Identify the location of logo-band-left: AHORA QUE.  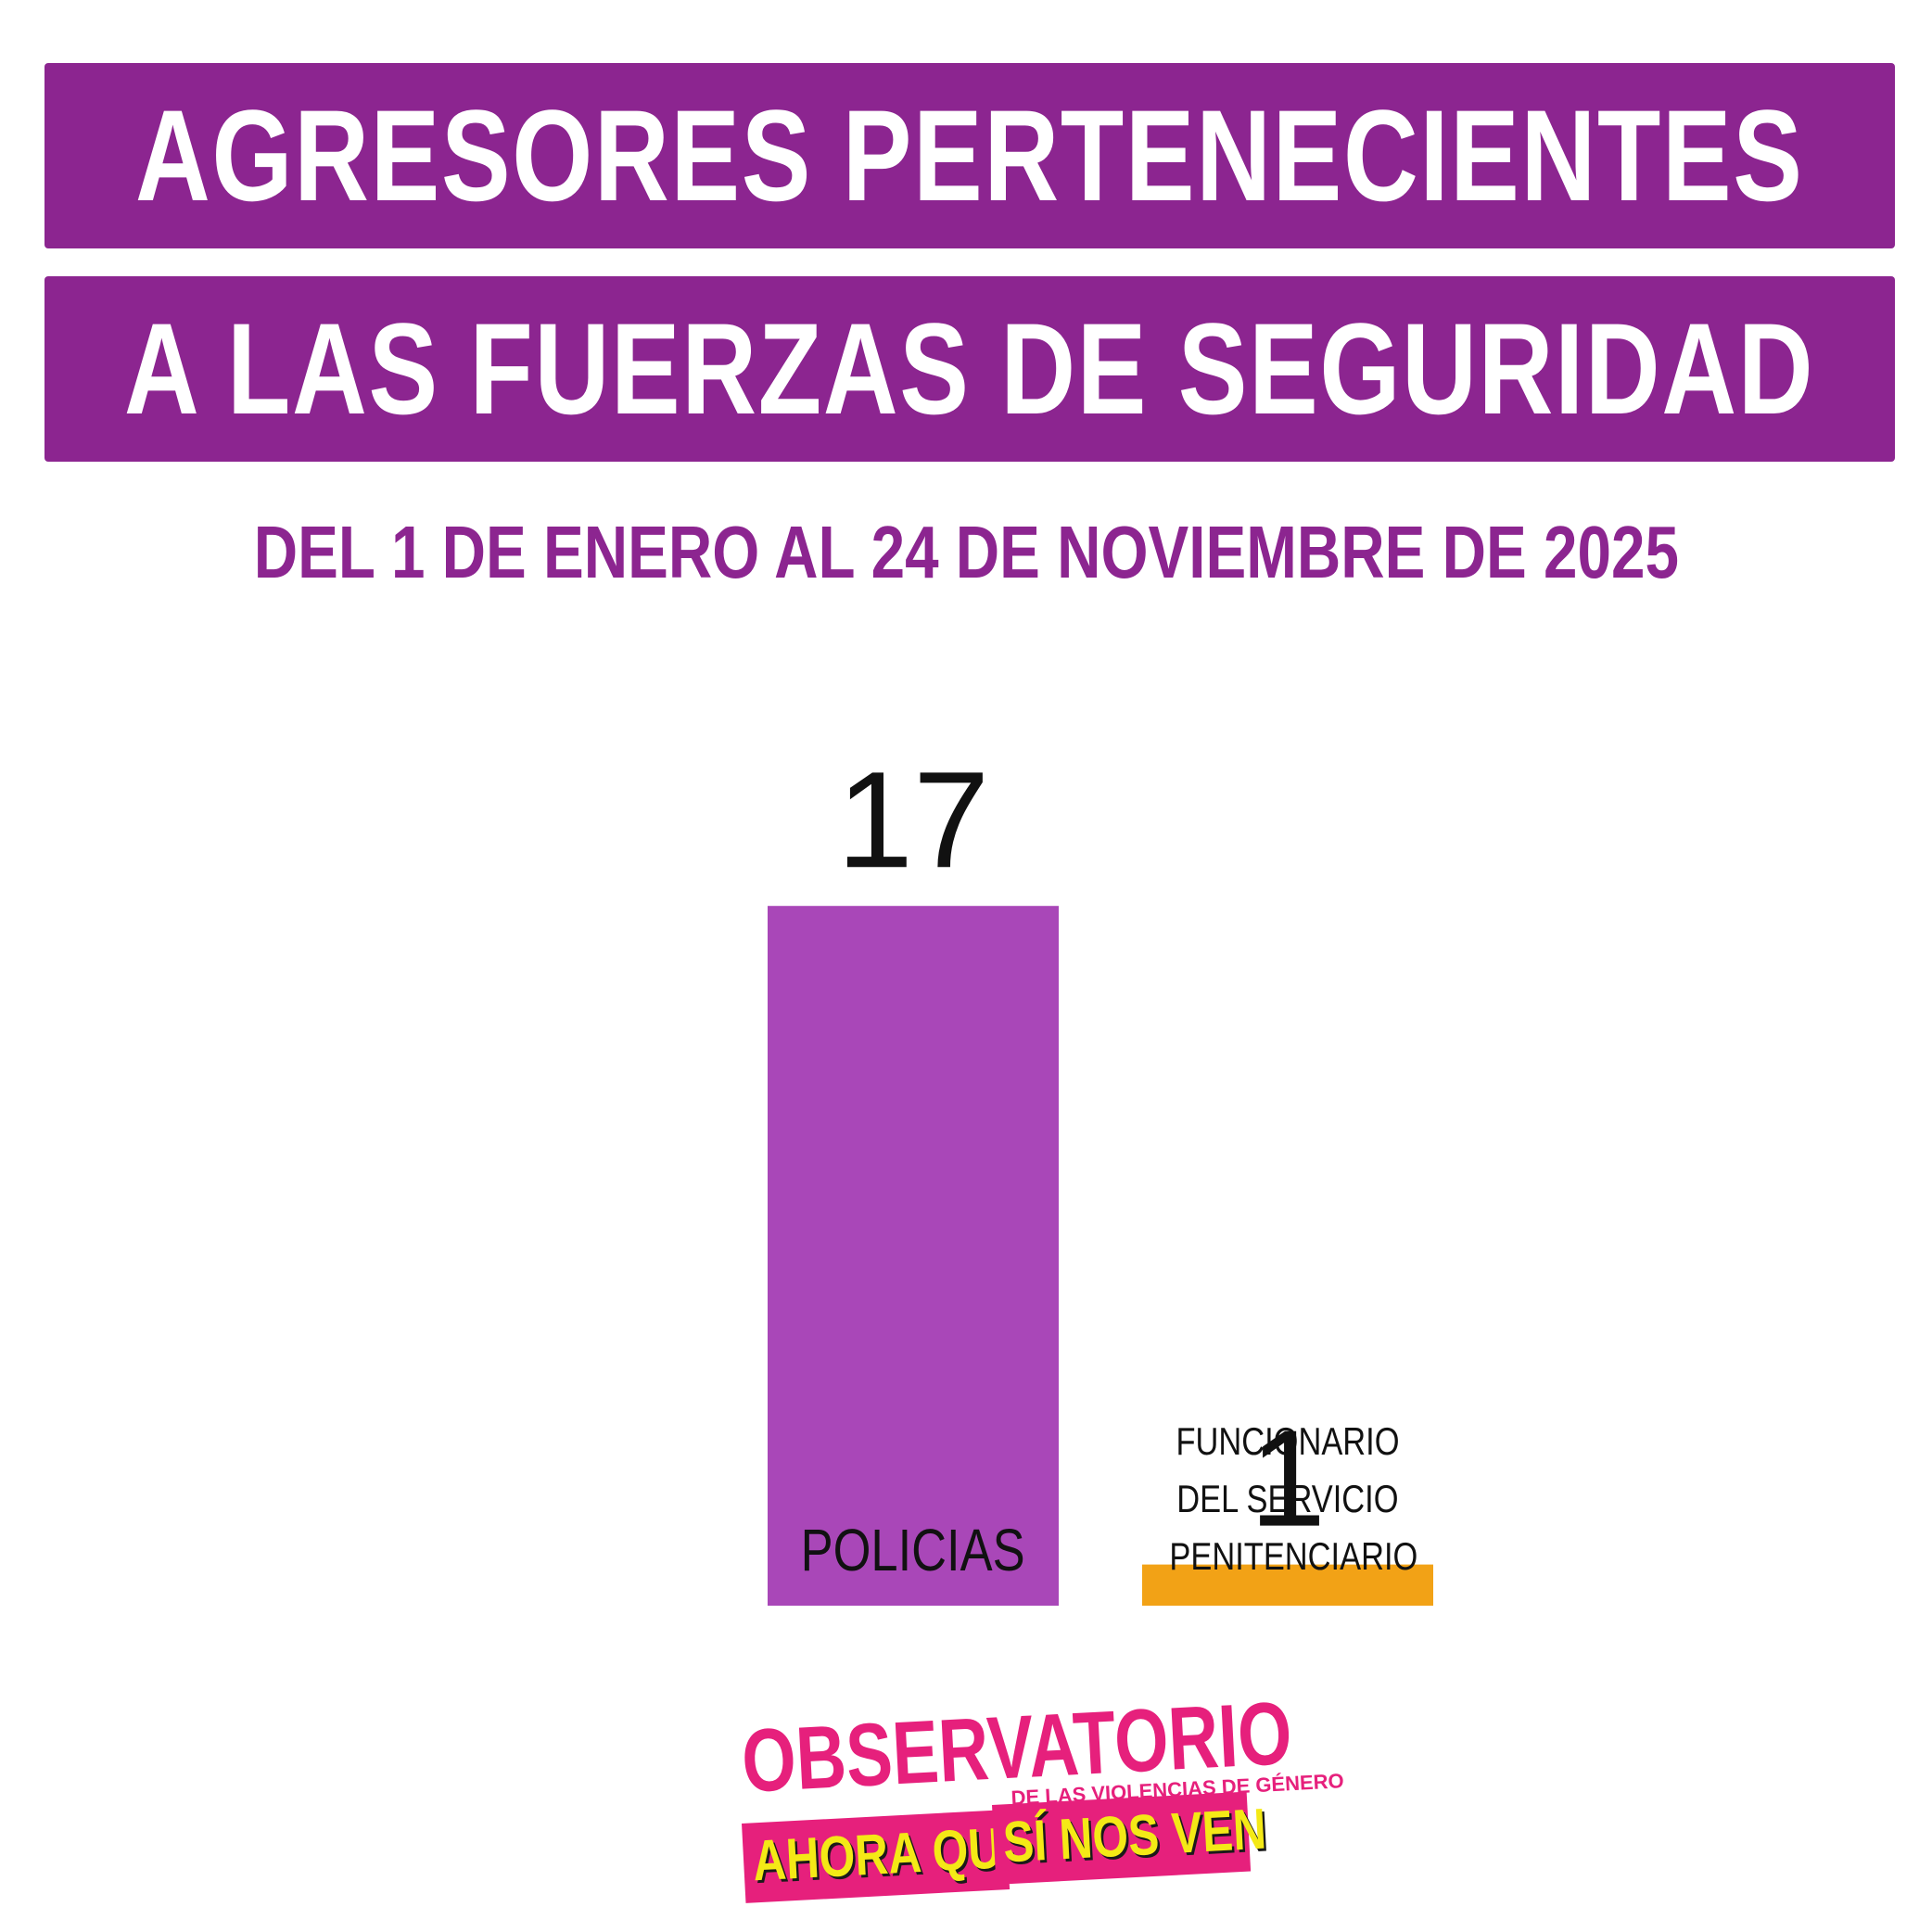
(888, 1856).